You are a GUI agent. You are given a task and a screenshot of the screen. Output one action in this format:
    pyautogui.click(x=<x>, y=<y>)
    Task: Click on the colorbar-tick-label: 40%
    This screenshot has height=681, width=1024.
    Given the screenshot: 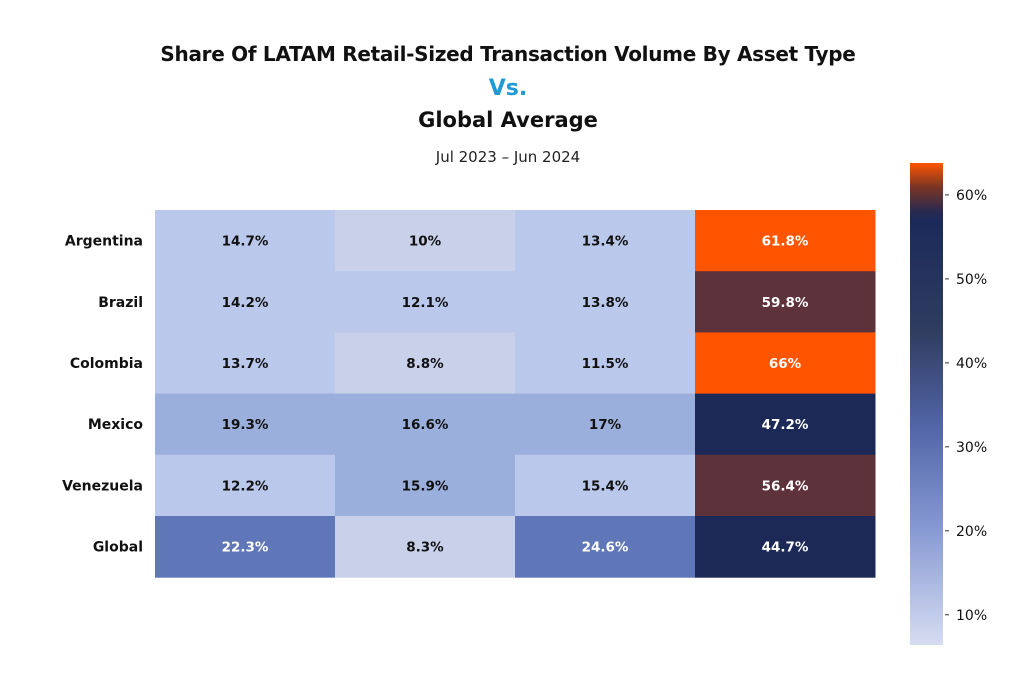 What is the action you would take?
    pyautogui.click(x=971, y=364)
    